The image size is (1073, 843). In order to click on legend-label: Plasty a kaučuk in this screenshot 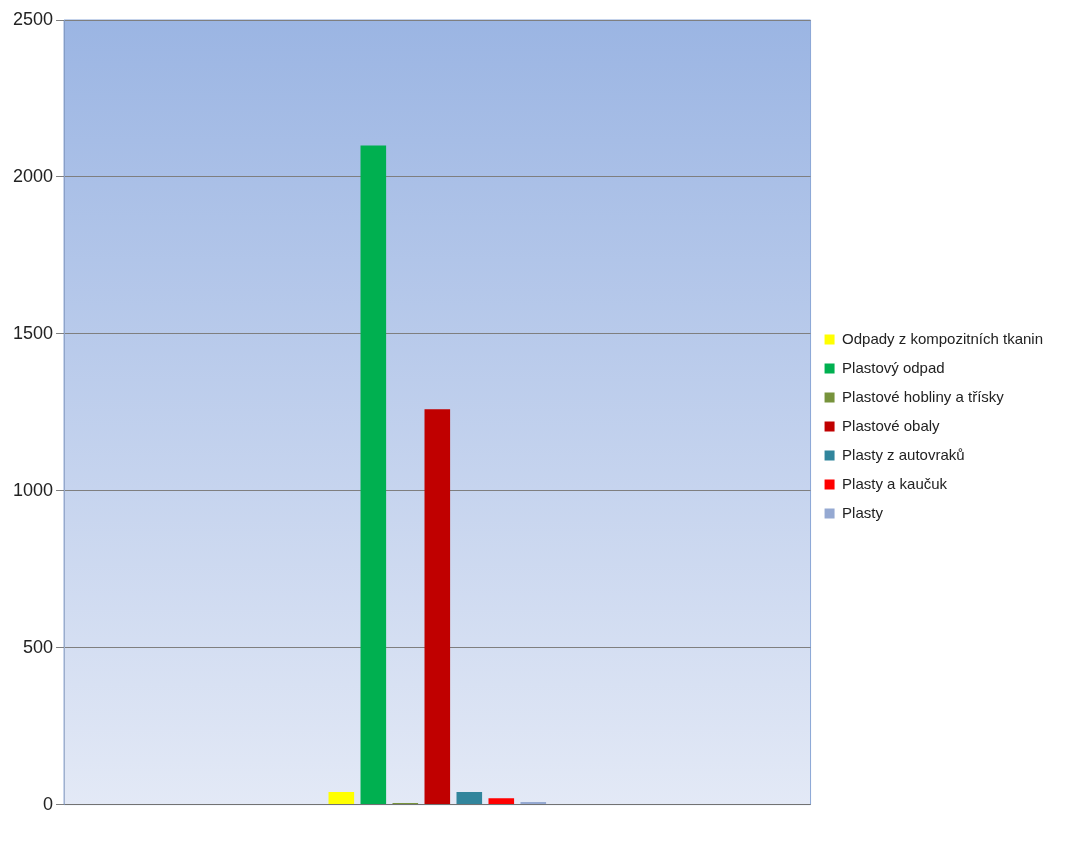, I will do `click(895, 483)`.